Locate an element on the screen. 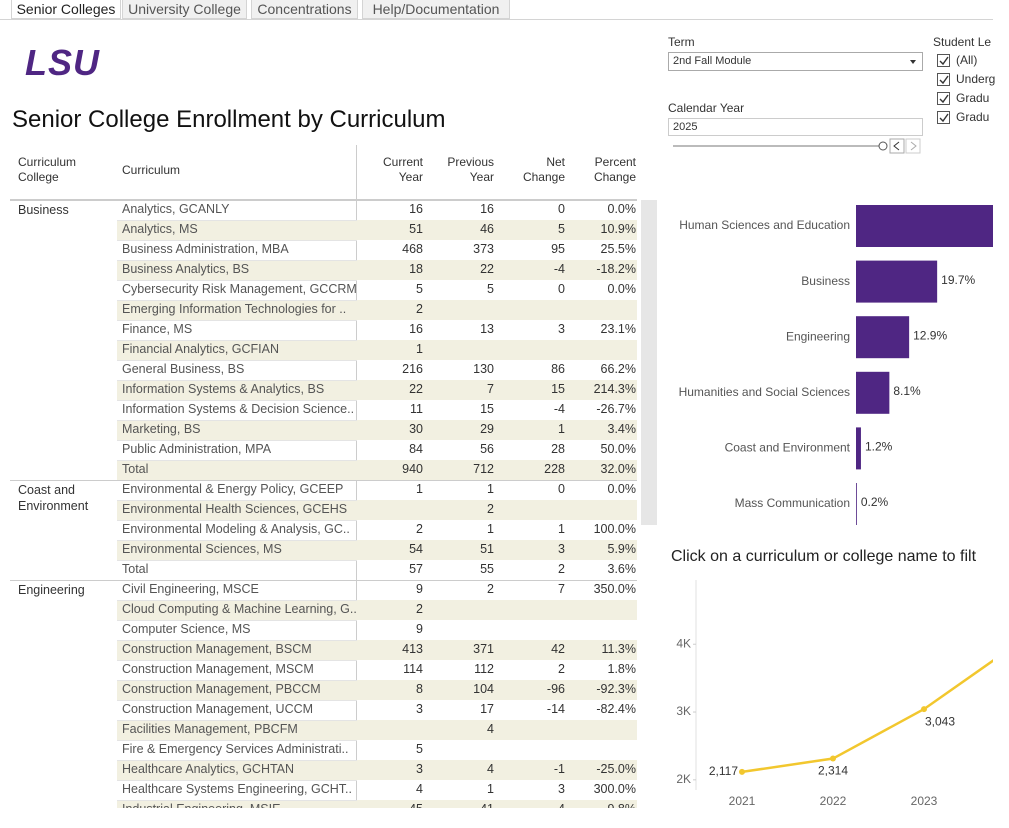 The width and height of the screenshot is (1009, 828). table-cell: 0 is located at coordinates (561, 209).